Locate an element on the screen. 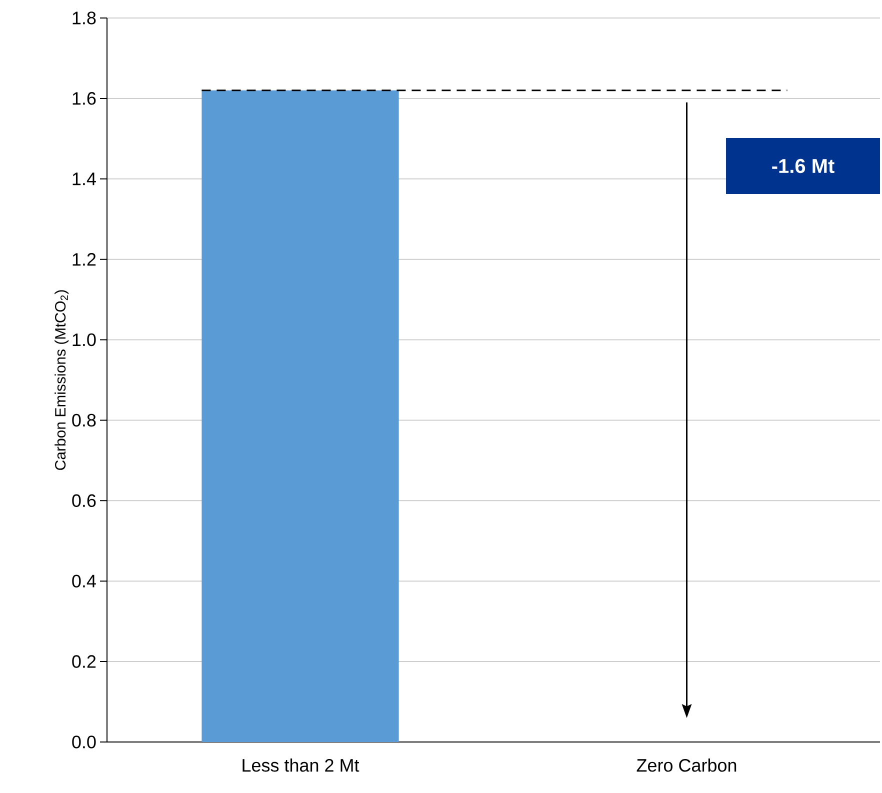 This screenshot has height=793, width=882. annotation: -1.6 Mt is located at coordinates (803, 166).